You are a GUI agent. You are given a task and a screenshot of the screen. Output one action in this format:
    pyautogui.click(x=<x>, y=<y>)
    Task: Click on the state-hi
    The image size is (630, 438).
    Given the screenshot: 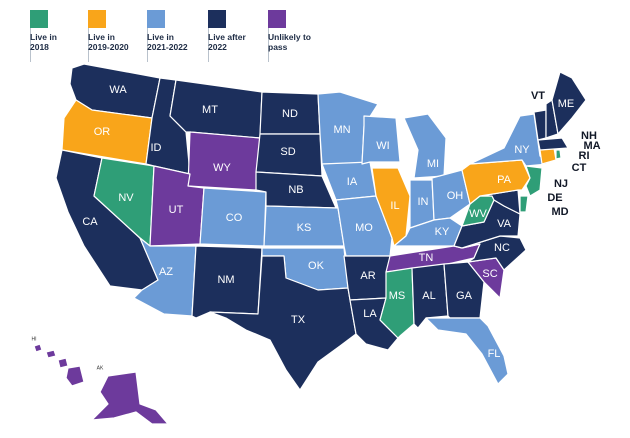 What is the action you would take?
    pyautogui.click(x=59, y=365)
    